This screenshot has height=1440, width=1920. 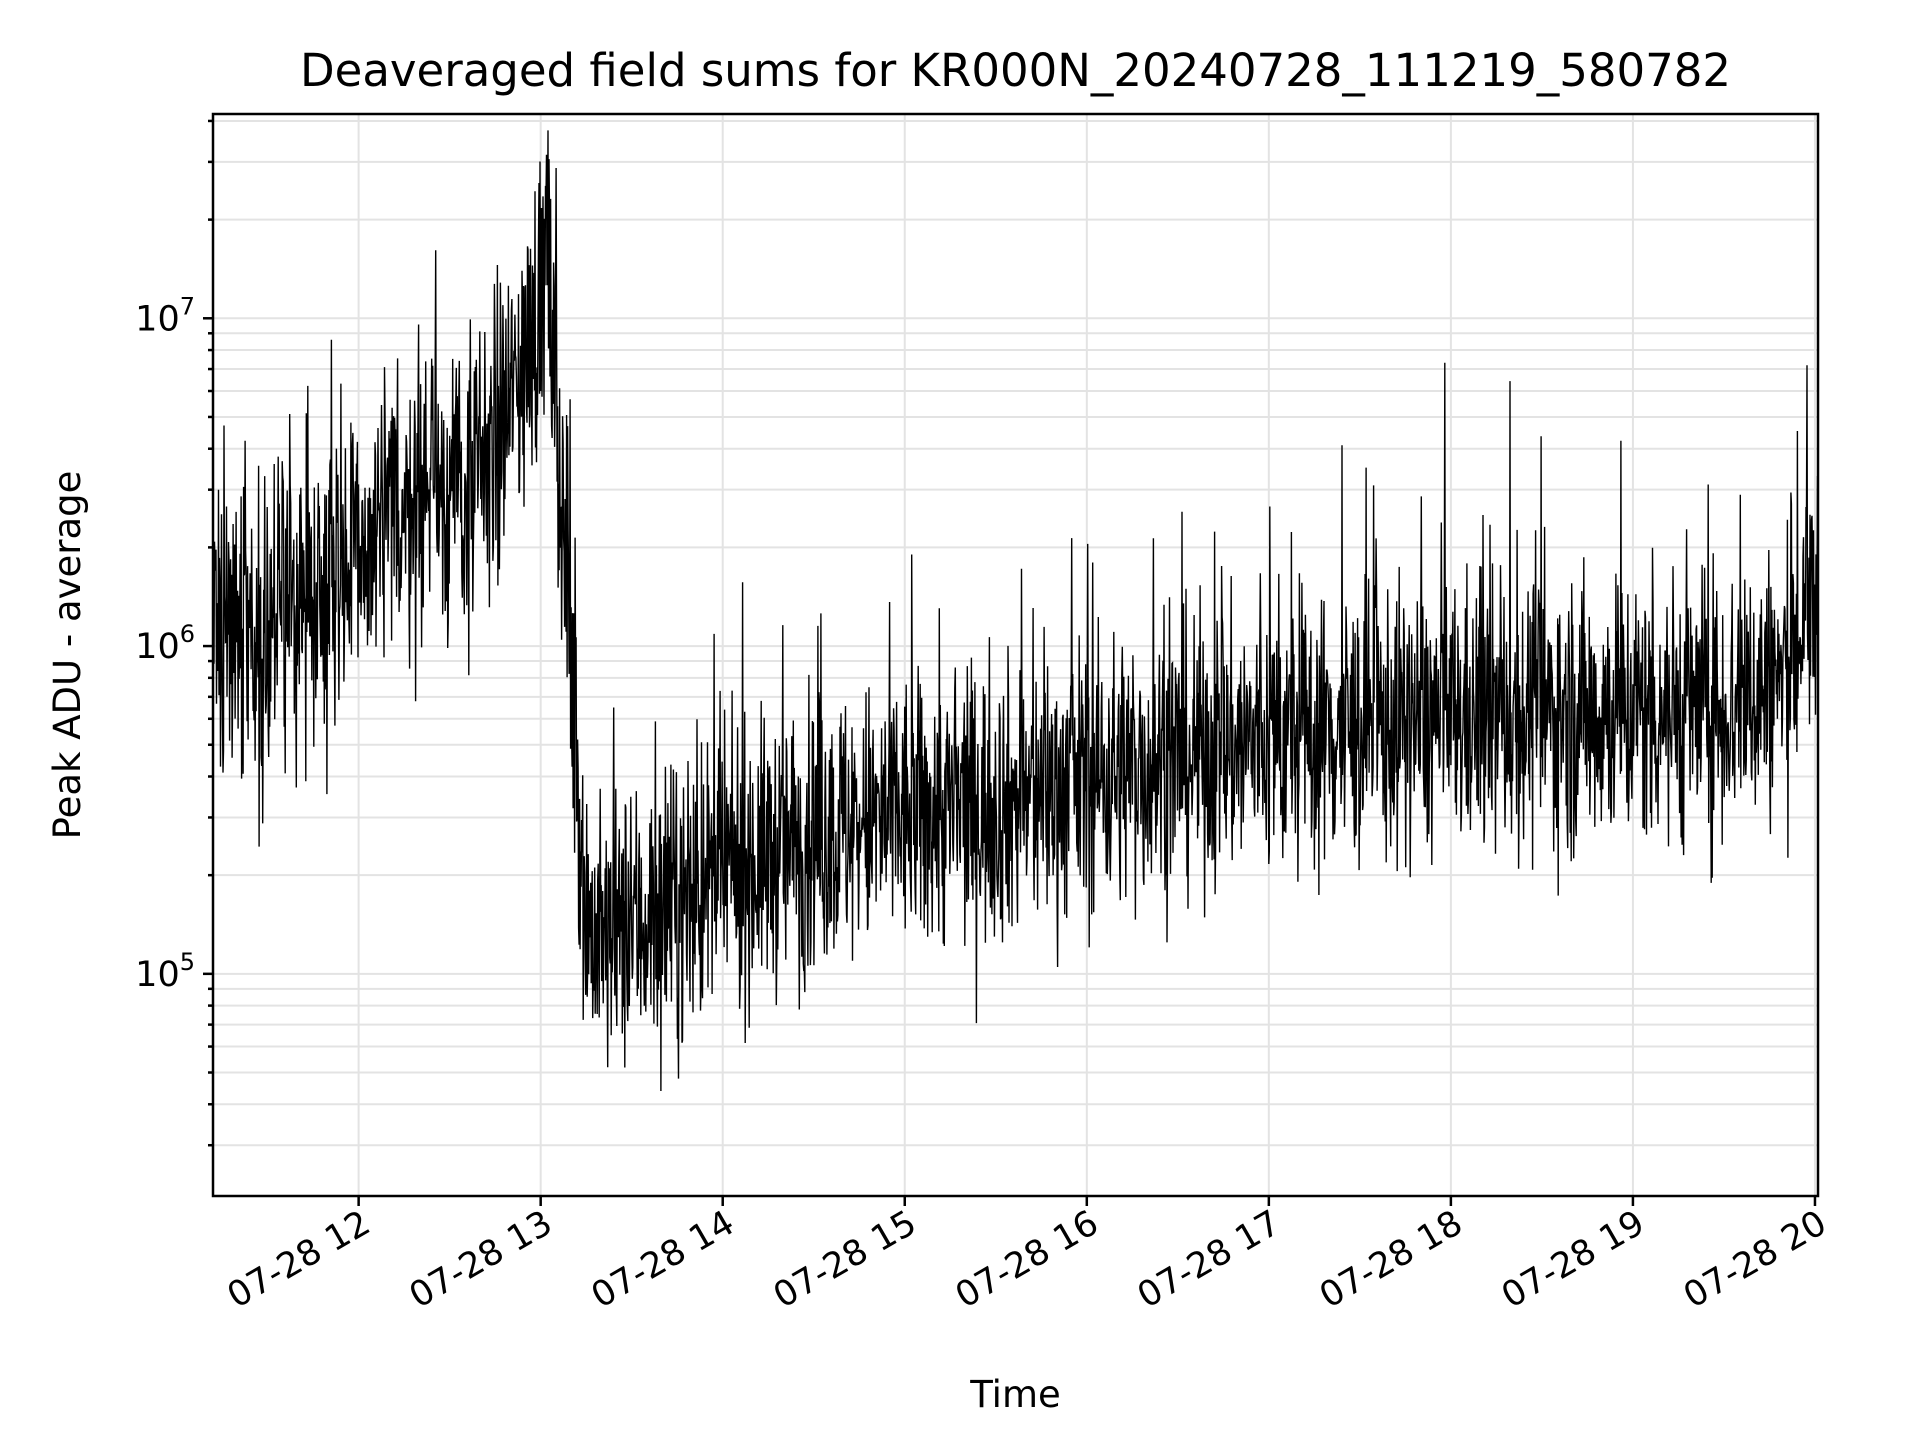 What do you see at coordinates (67, 655) in the screenshot?
I see `y-axis-label: Peak ADU - average` at bounding box center [67, 655].